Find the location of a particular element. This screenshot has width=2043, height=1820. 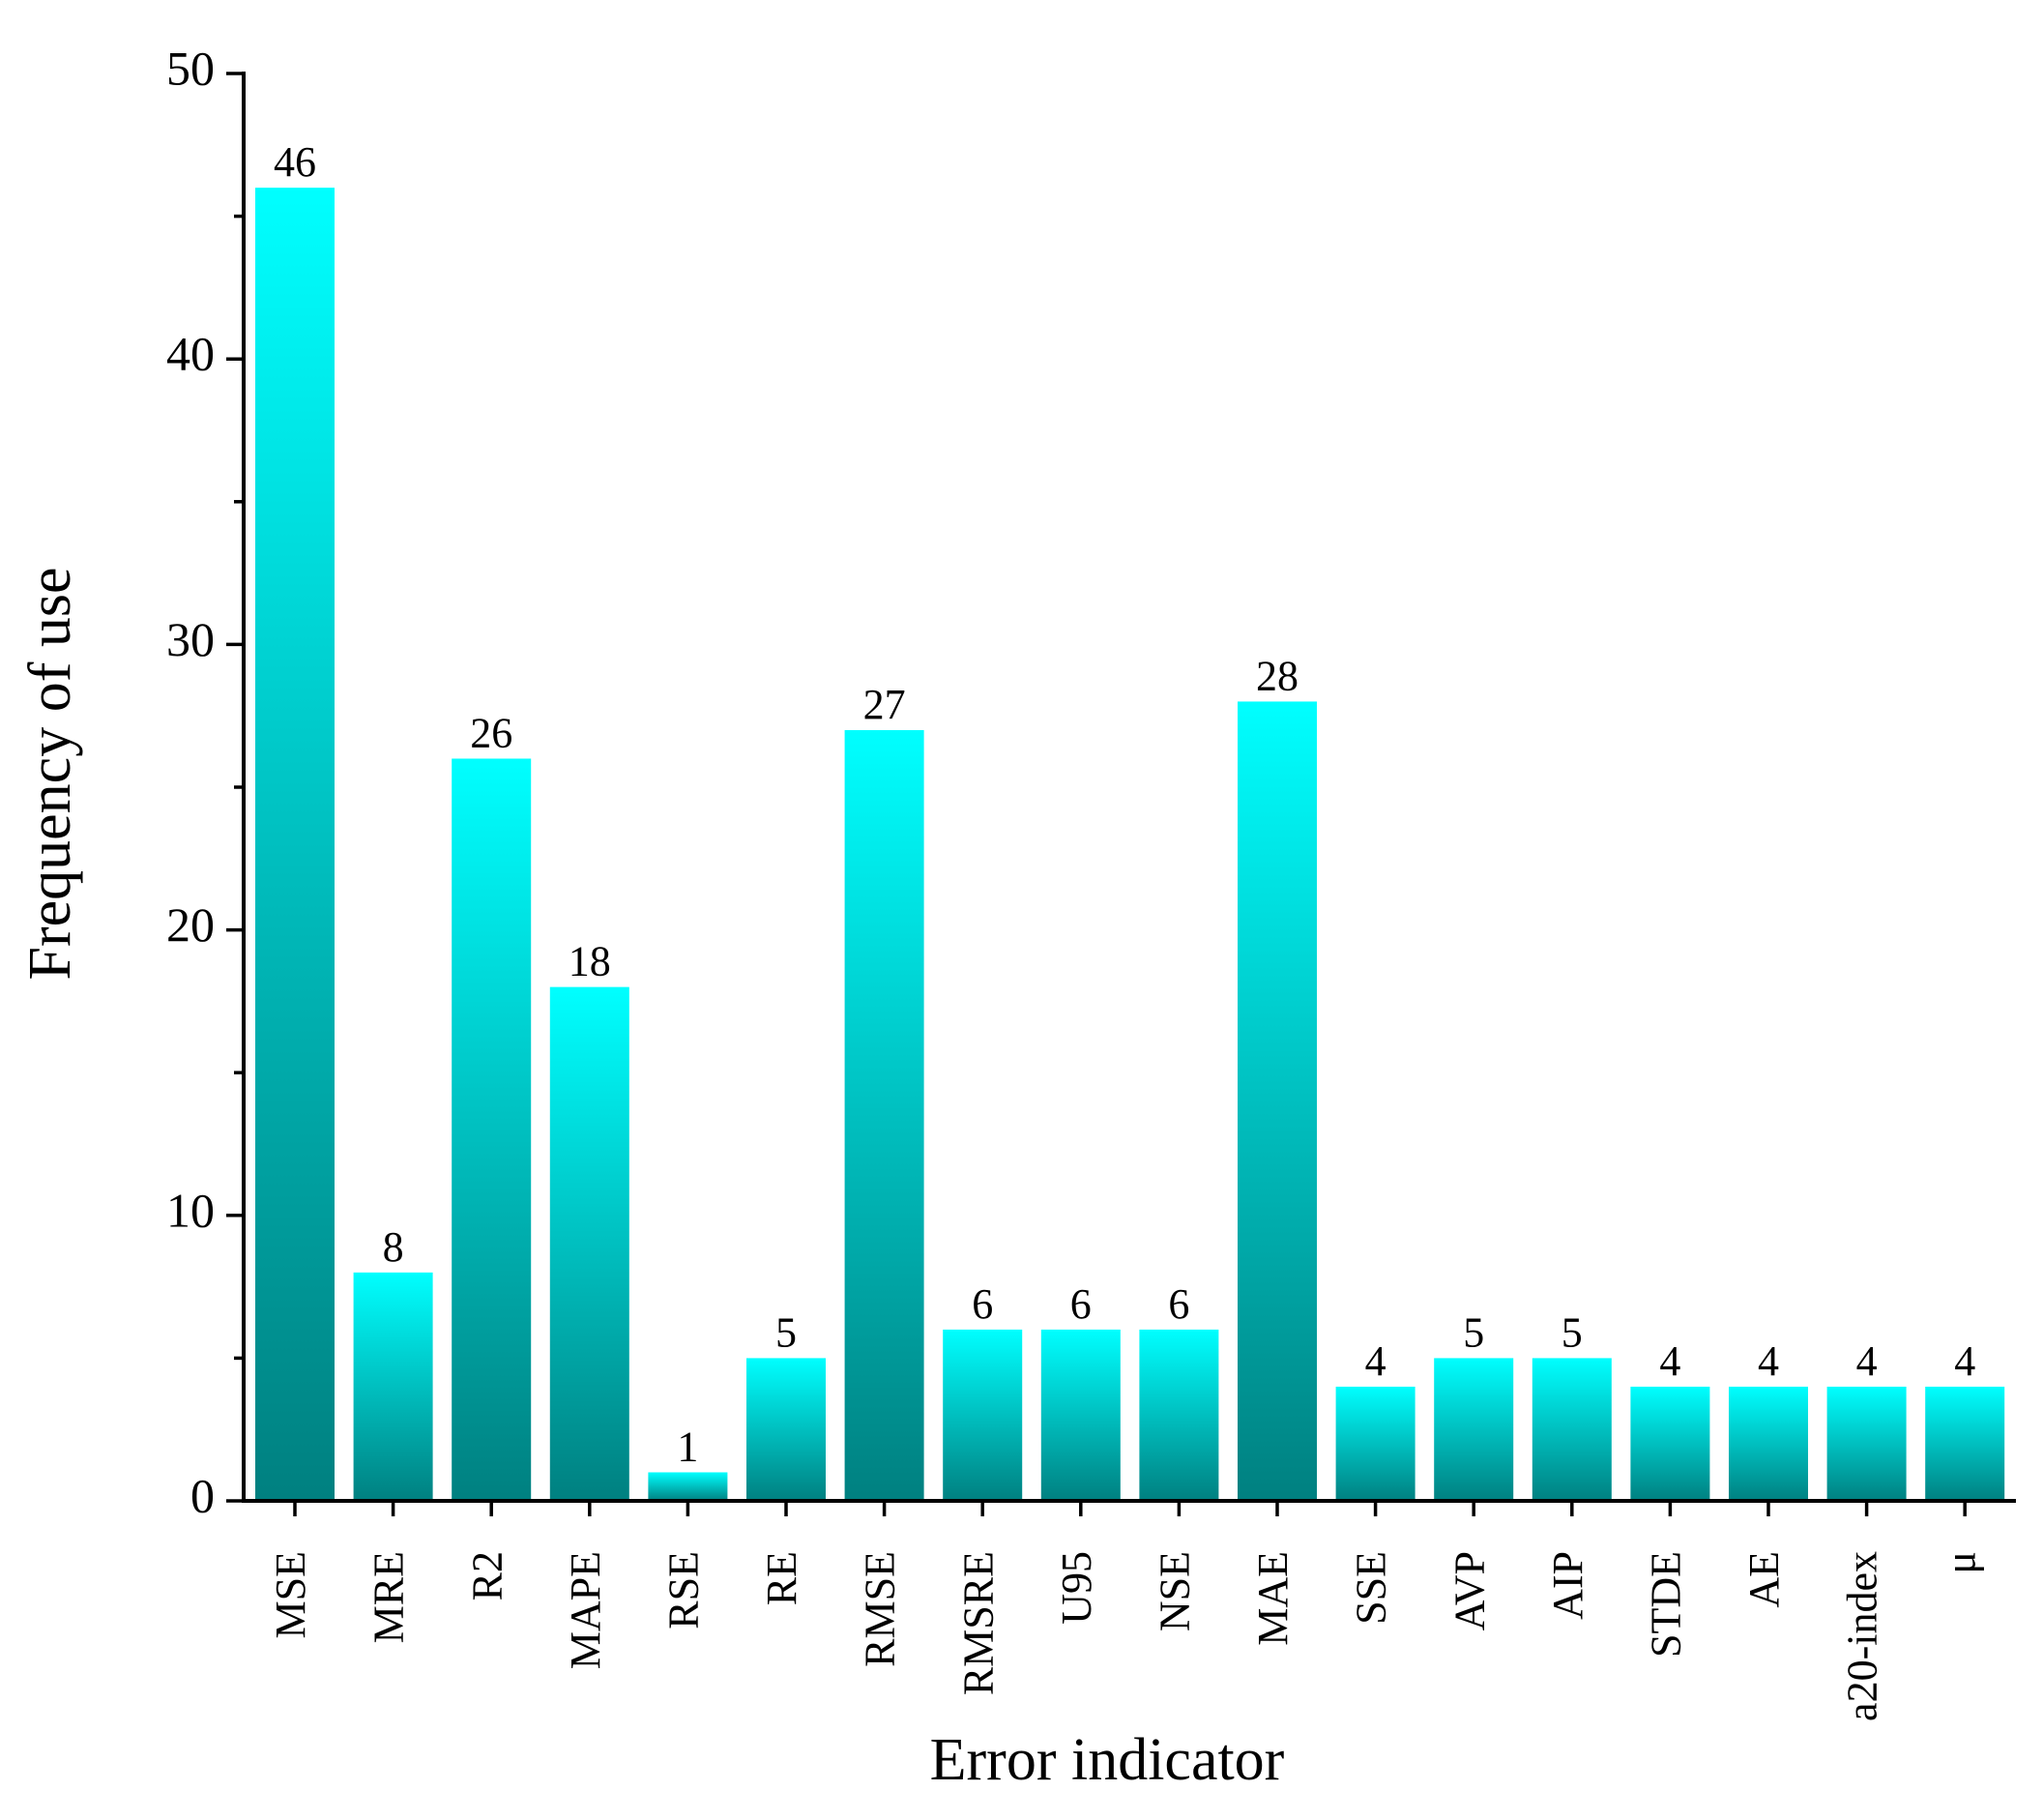

bar-r2 is located at coordinates (492, 1130).